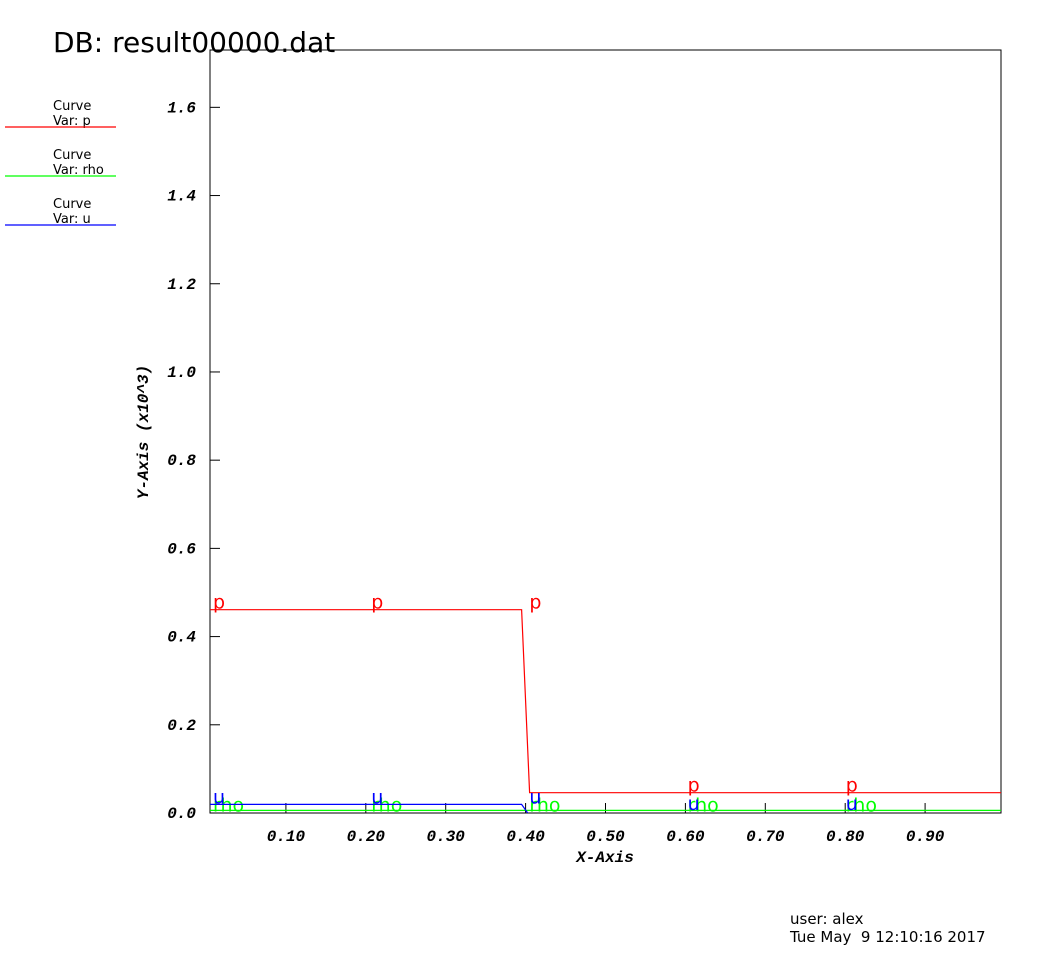  I want to click on x-tick-label: 0.90, so click(925, 837).